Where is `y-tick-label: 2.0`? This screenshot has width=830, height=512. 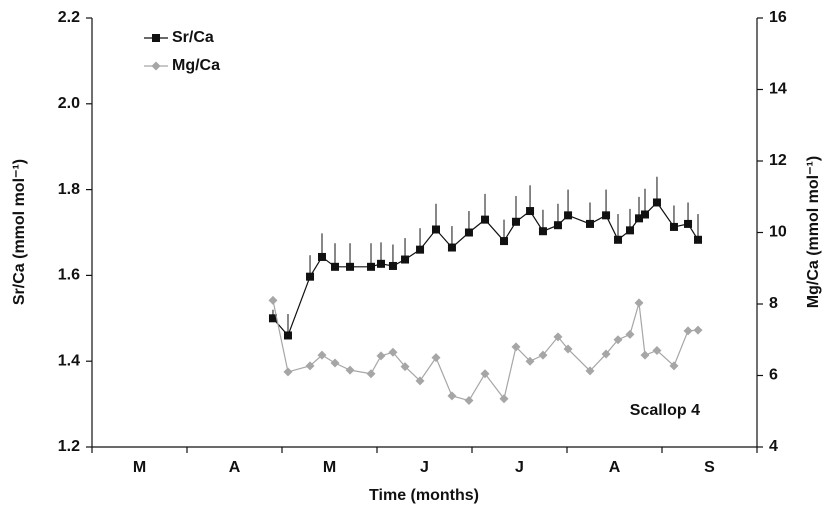
y-tick-label: 2.0 is located at coordinates (69, 103).